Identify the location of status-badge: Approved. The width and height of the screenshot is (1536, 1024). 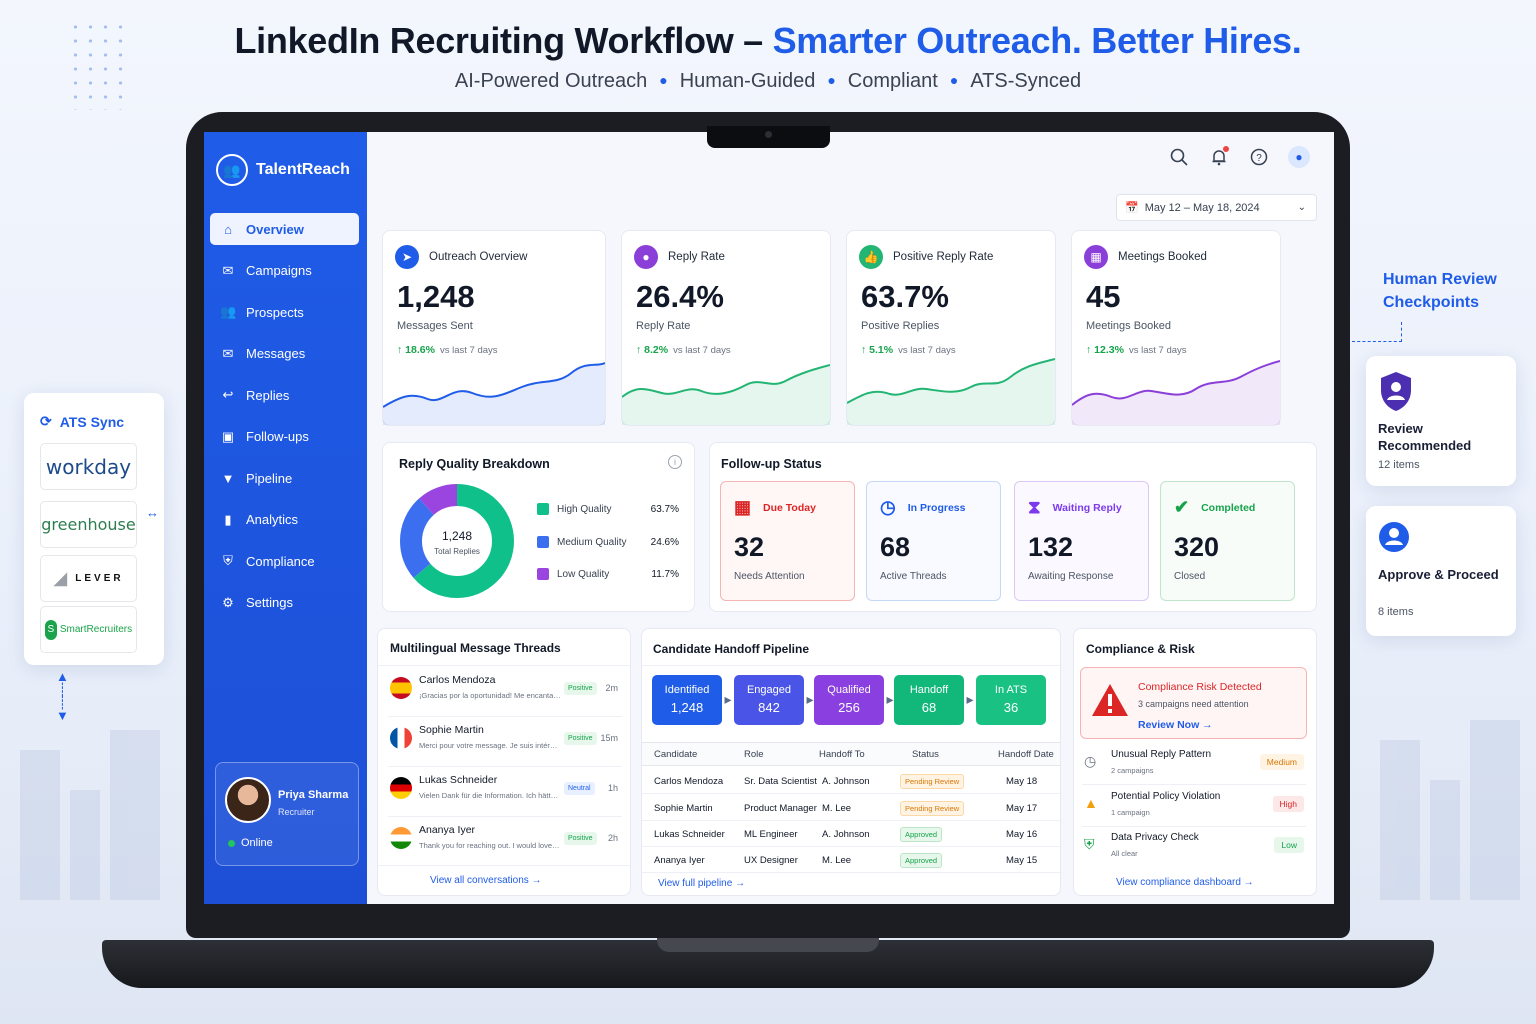
(921, 834).